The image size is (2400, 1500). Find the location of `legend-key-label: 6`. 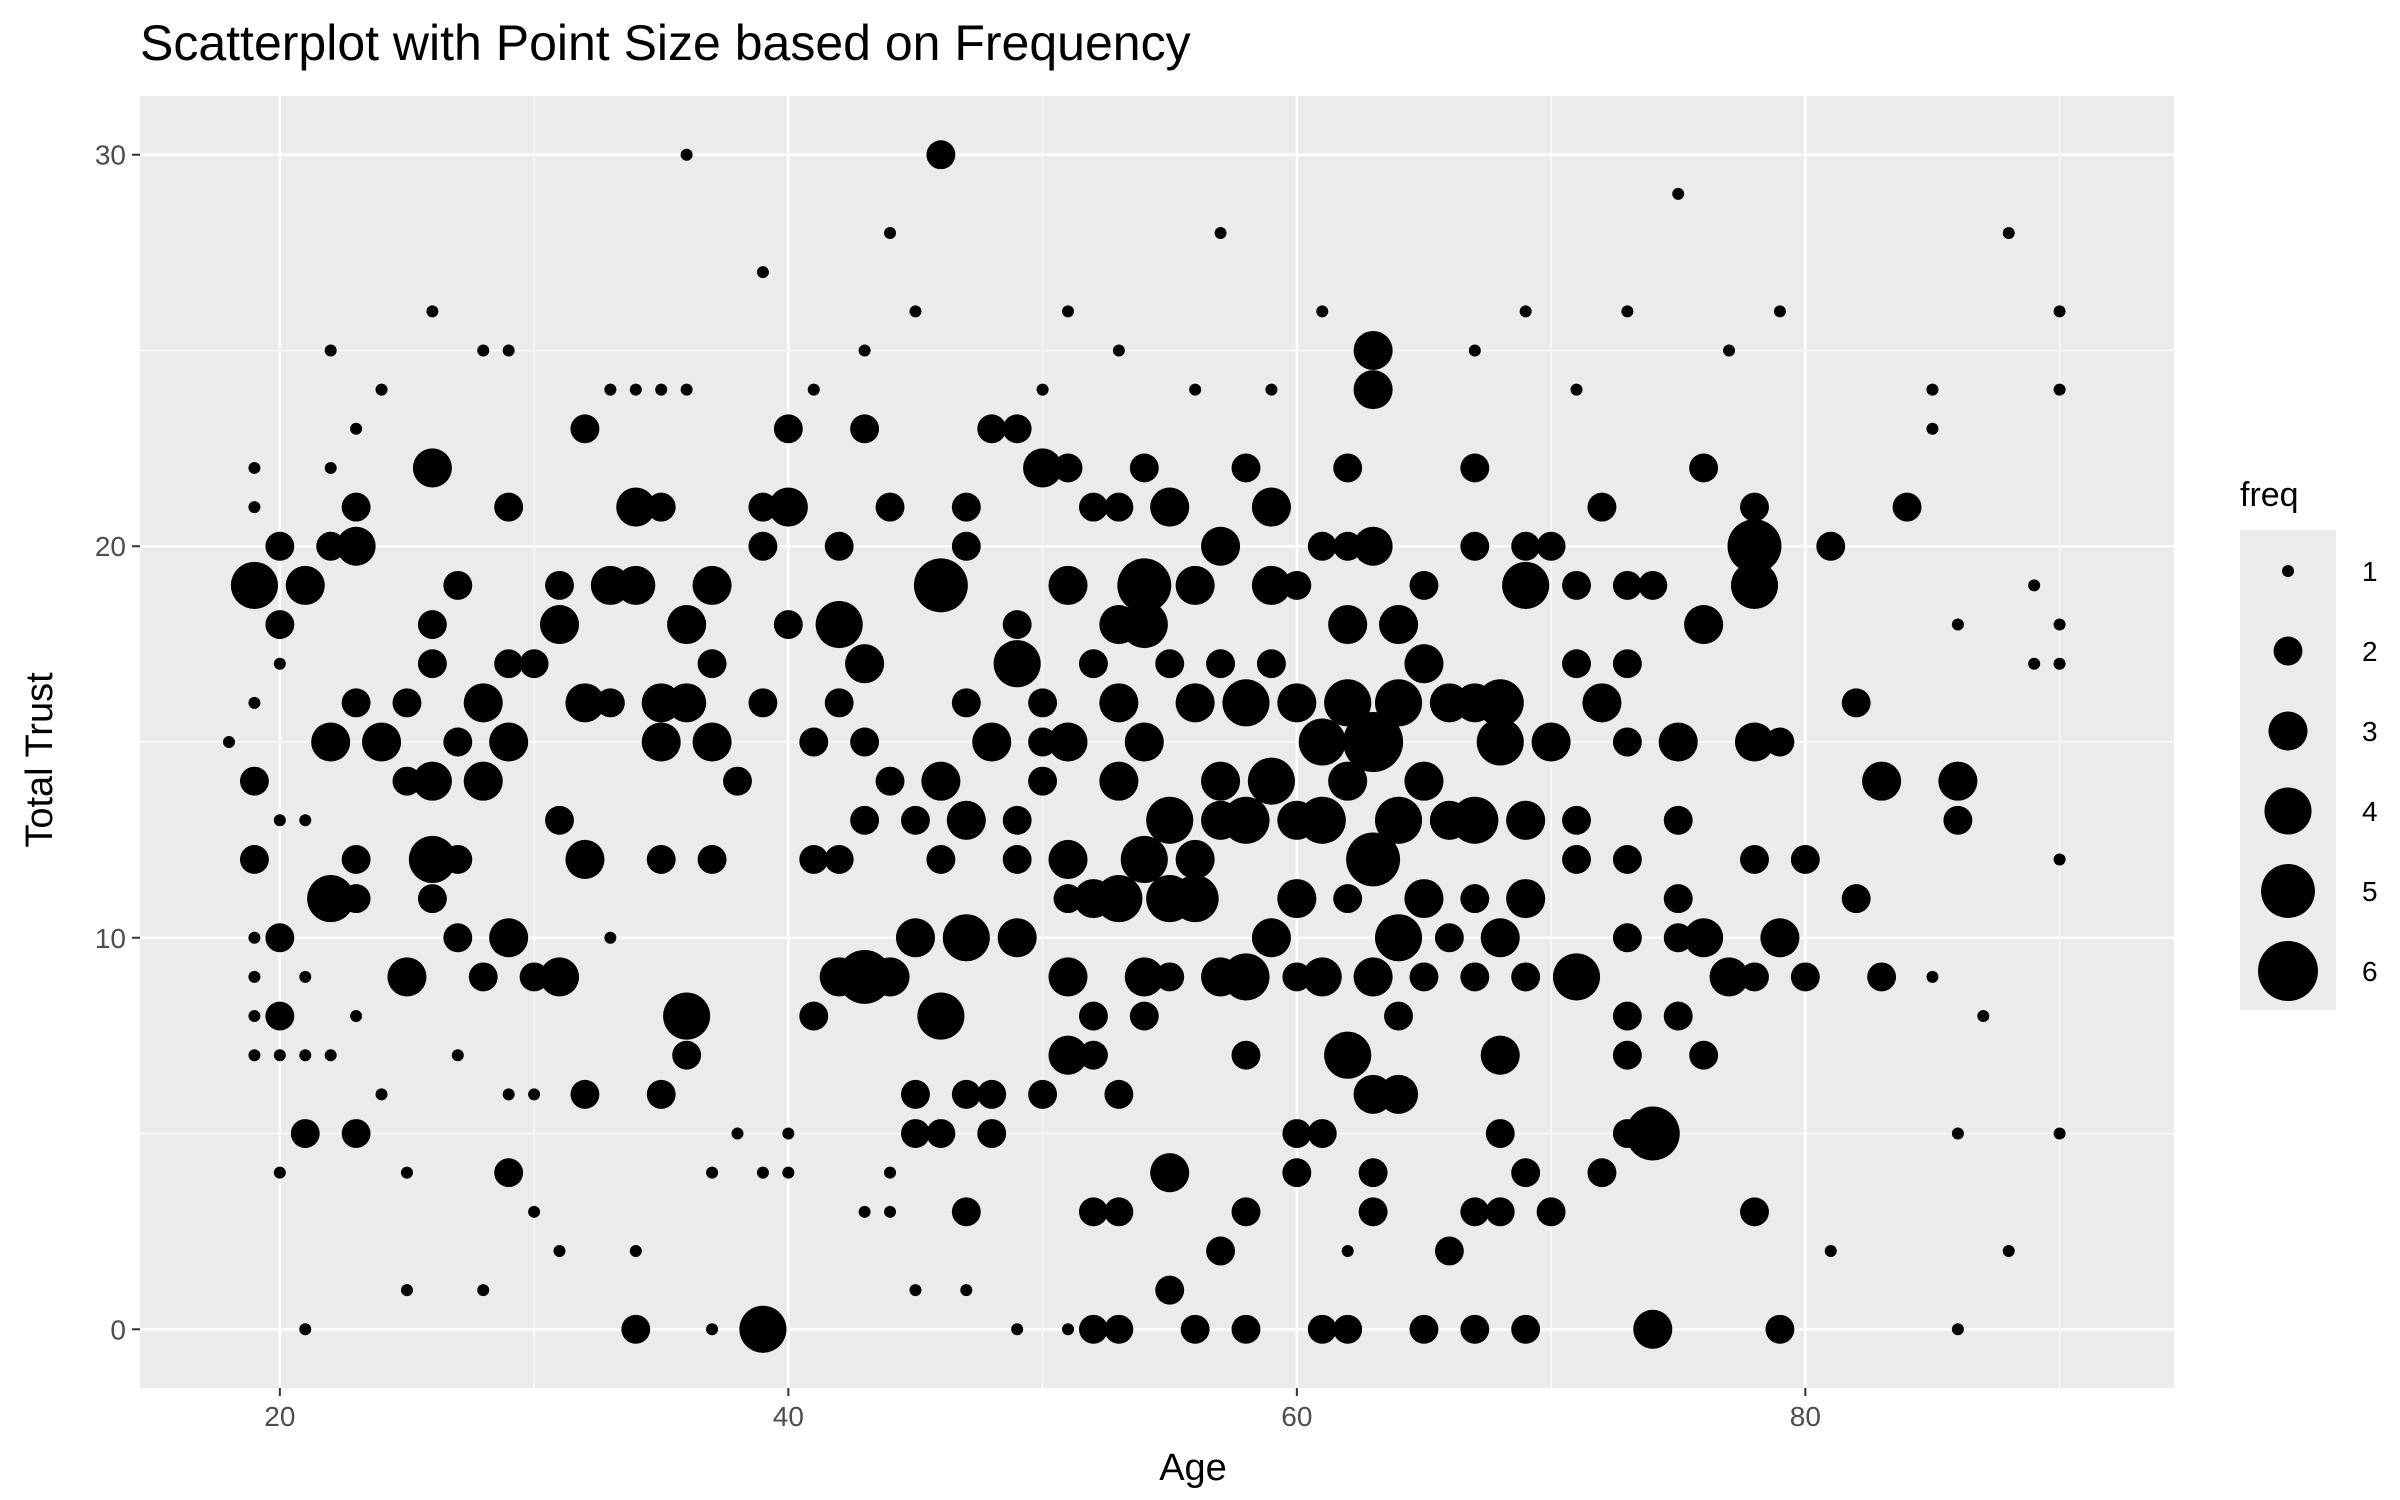

legend-key-label: 6 is located at coordinates (2370, 971).